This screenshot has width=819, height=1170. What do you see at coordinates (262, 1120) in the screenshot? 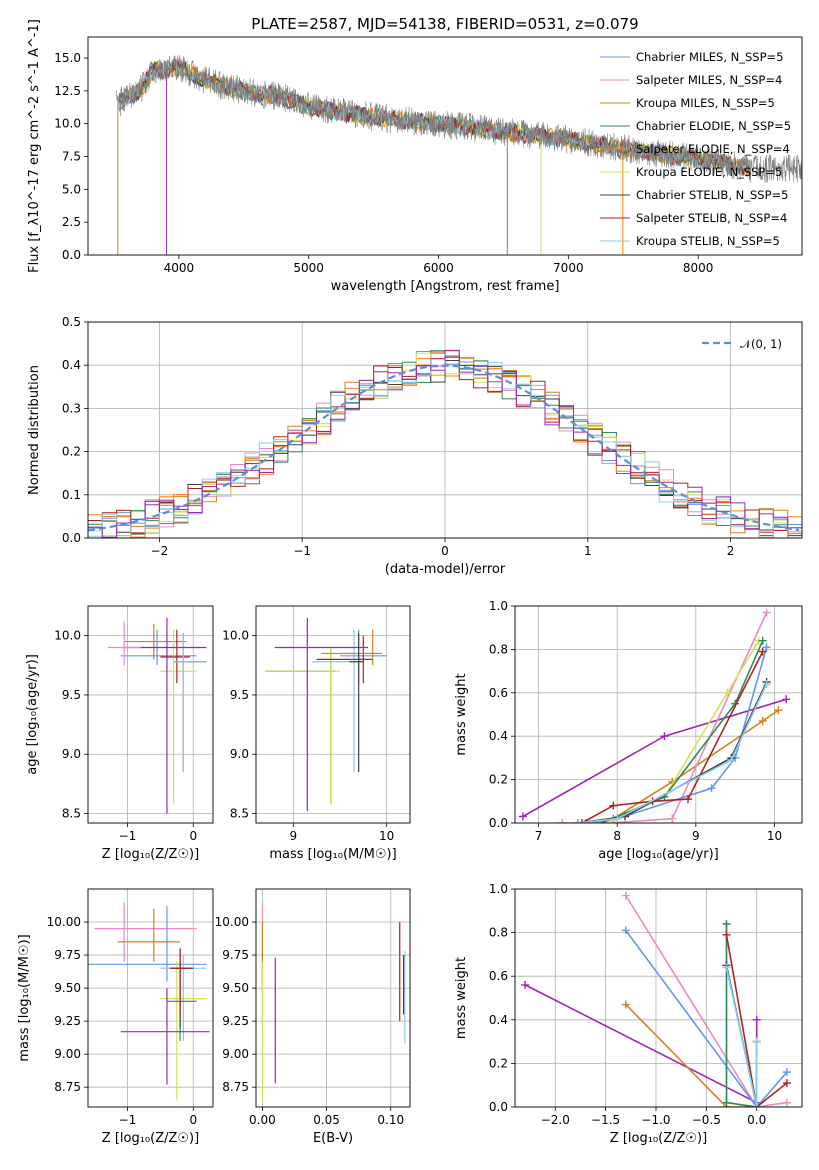
I see `x-tick-label: 0.00` at bounding box center [262, 1120].